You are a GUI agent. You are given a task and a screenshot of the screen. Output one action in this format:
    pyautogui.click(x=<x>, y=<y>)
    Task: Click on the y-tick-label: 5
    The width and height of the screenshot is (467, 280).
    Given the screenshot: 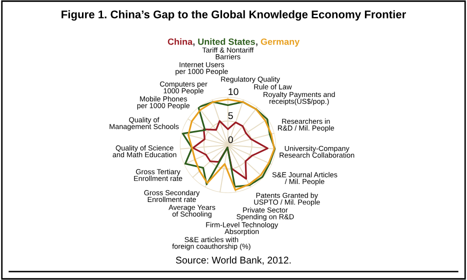 What is the action you would take?
    pyautogui.click(x=230, y=116)
    